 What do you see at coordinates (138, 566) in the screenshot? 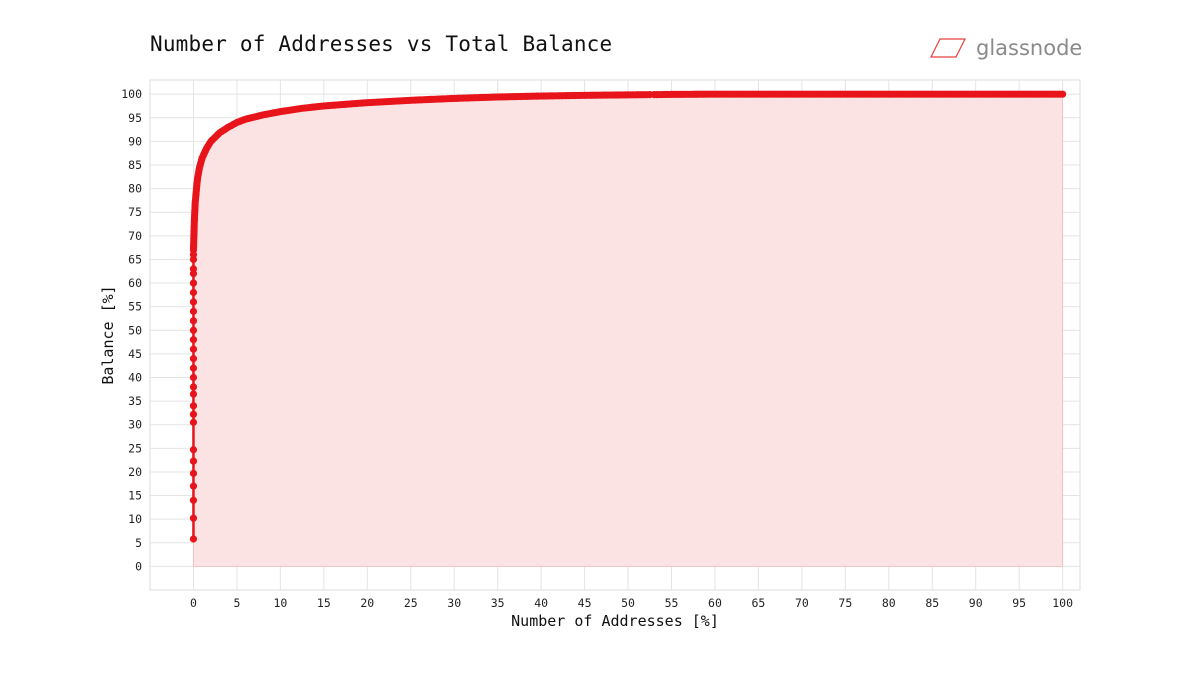
I see `y-tick-label: 0` at bounding box center [138, 566].